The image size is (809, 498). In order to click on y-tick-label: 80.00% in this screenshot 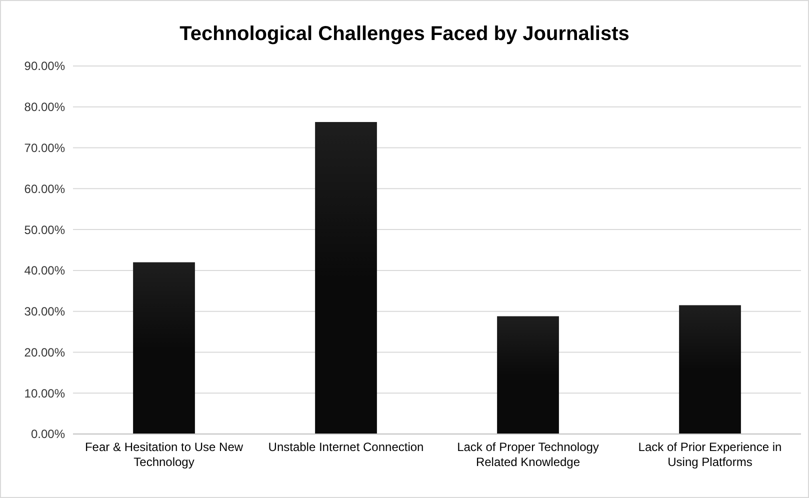, I will do `click(45, 107)`.